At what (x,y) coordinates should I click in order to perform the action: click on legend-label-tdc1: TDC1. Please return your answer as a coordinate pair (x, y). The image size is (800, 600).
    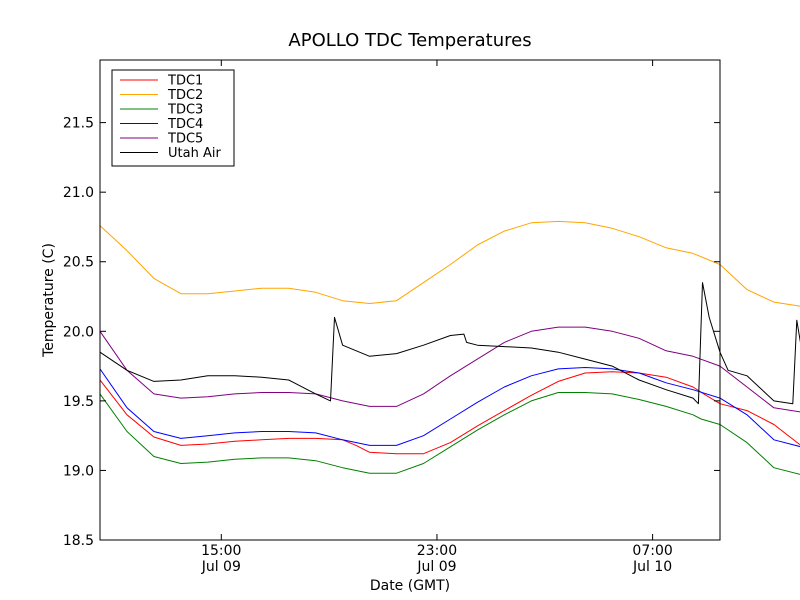
    Looking at the image, I should click on (185, 81).